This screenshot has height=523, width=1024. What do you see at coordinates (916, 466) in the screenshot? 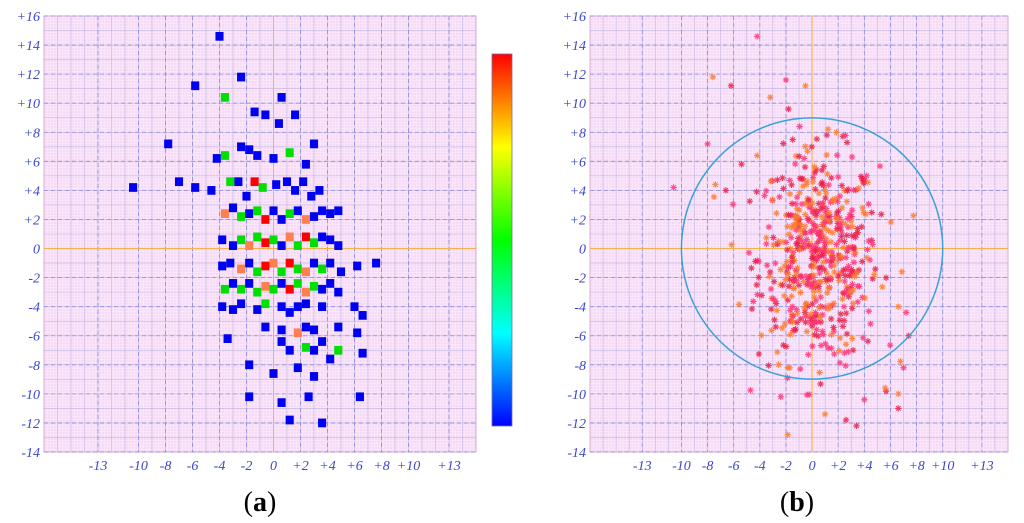
I see `x-tick-label: +8` at bounding box center [916, 466].